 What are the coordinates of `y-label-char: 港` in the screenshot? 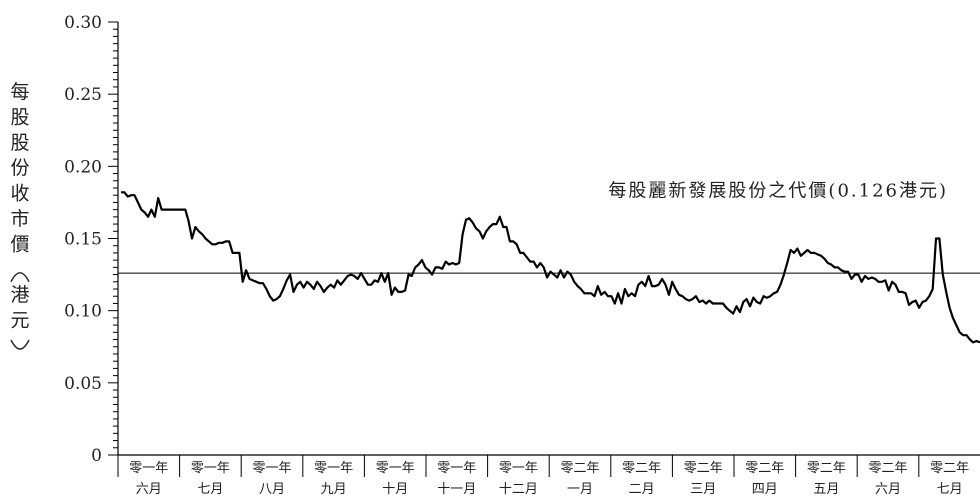 It's located at (19, 295).